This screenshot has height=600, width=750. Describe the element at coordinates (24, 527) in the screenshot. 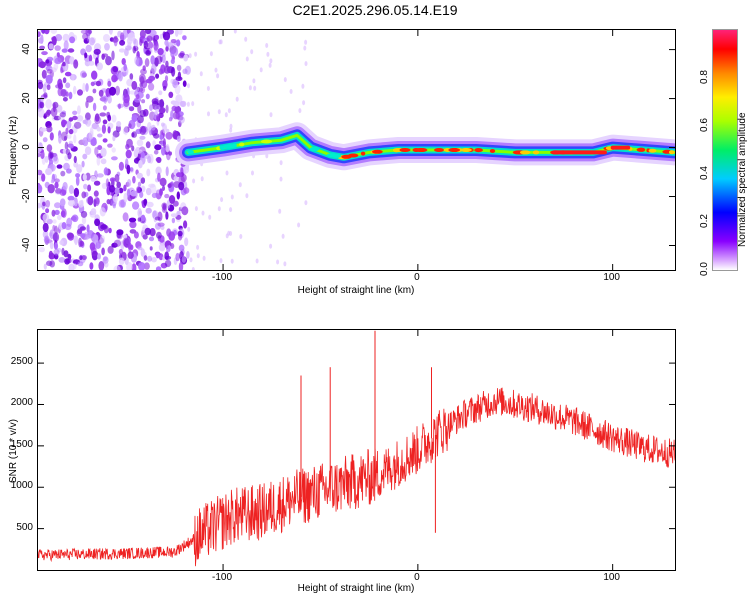

I see `y-tick-label: 500` at that location.